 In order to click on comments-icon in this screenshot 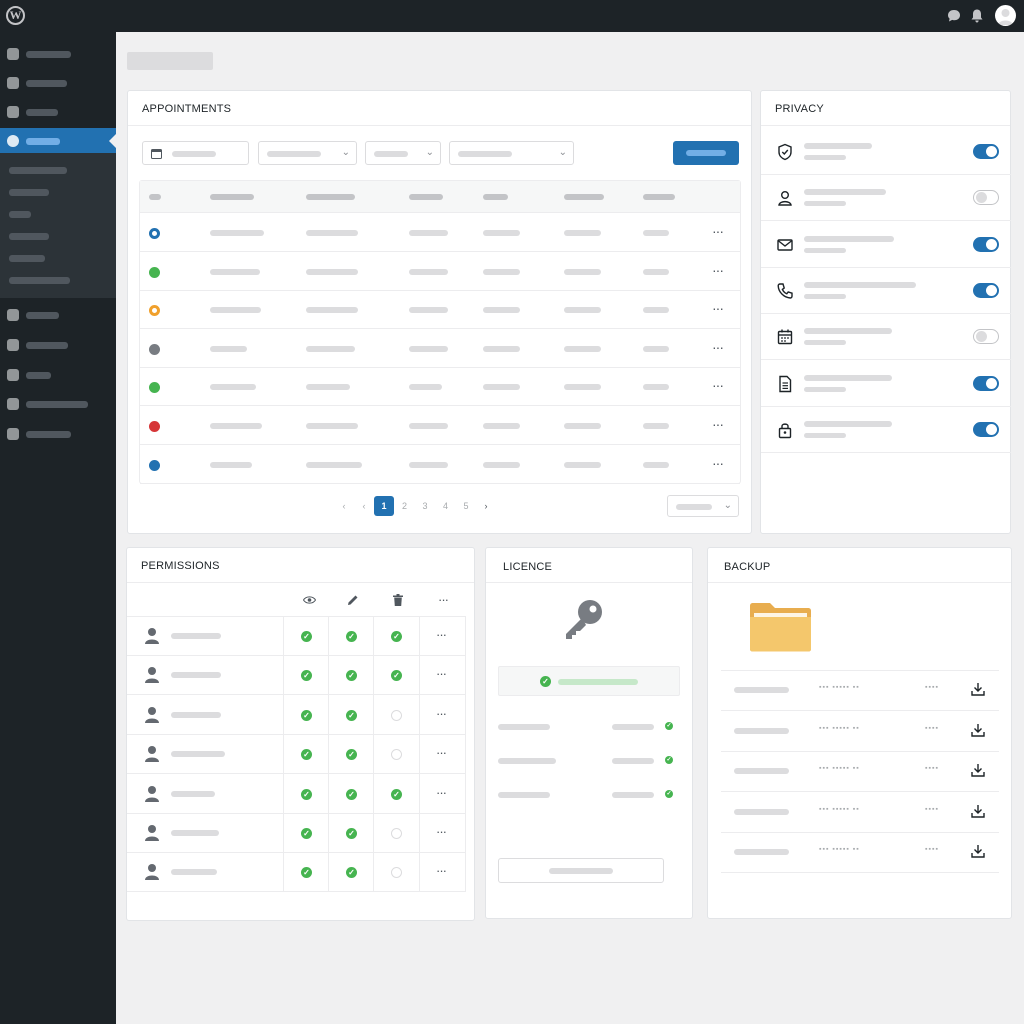, I will do `click(954, 16)`.